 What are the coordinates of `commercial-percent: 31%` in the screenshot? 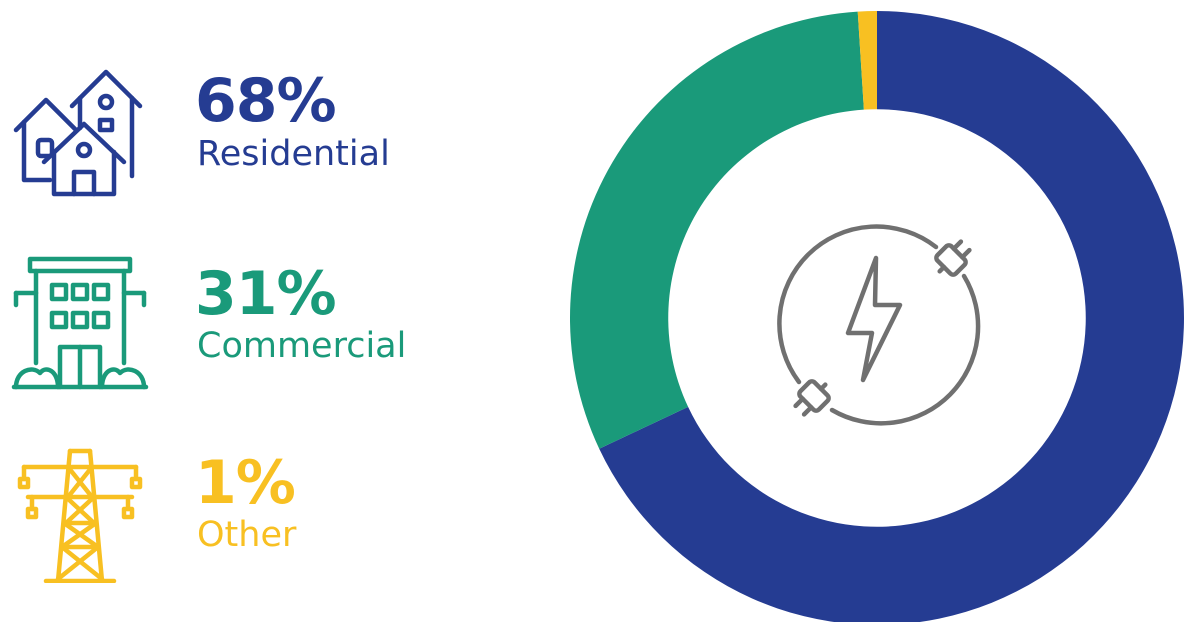 It's located at (266, 294).